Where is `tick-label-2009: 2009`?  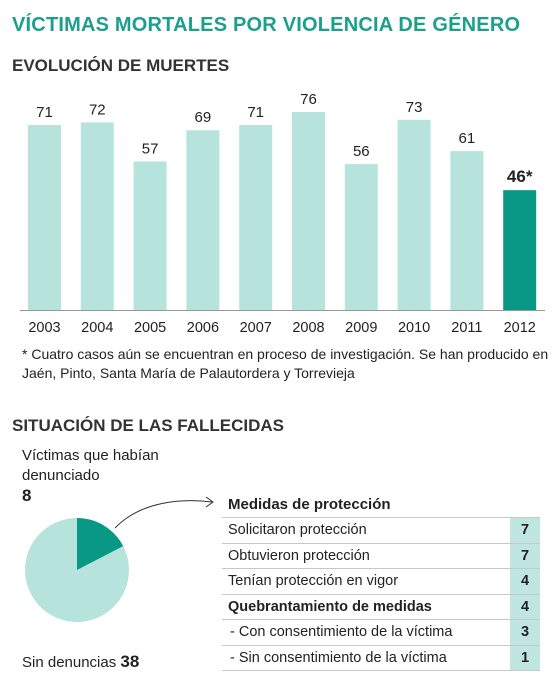 tick-label-2009: 2009 is located at coordinates (361, 328).